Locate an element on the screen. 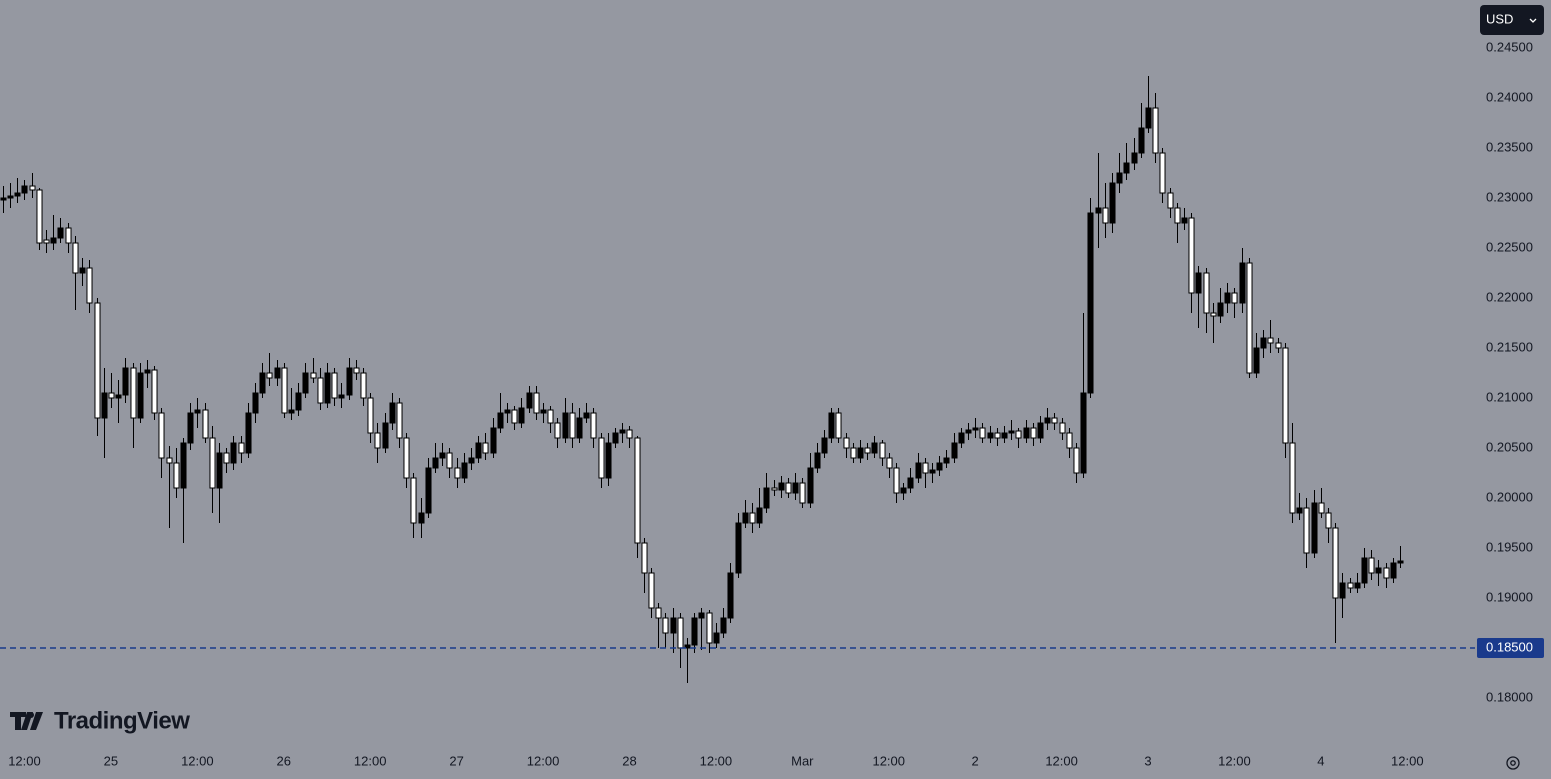 The image size is (1551, 779). watermark-logo: TradingView is located at coordinates (100, 720).